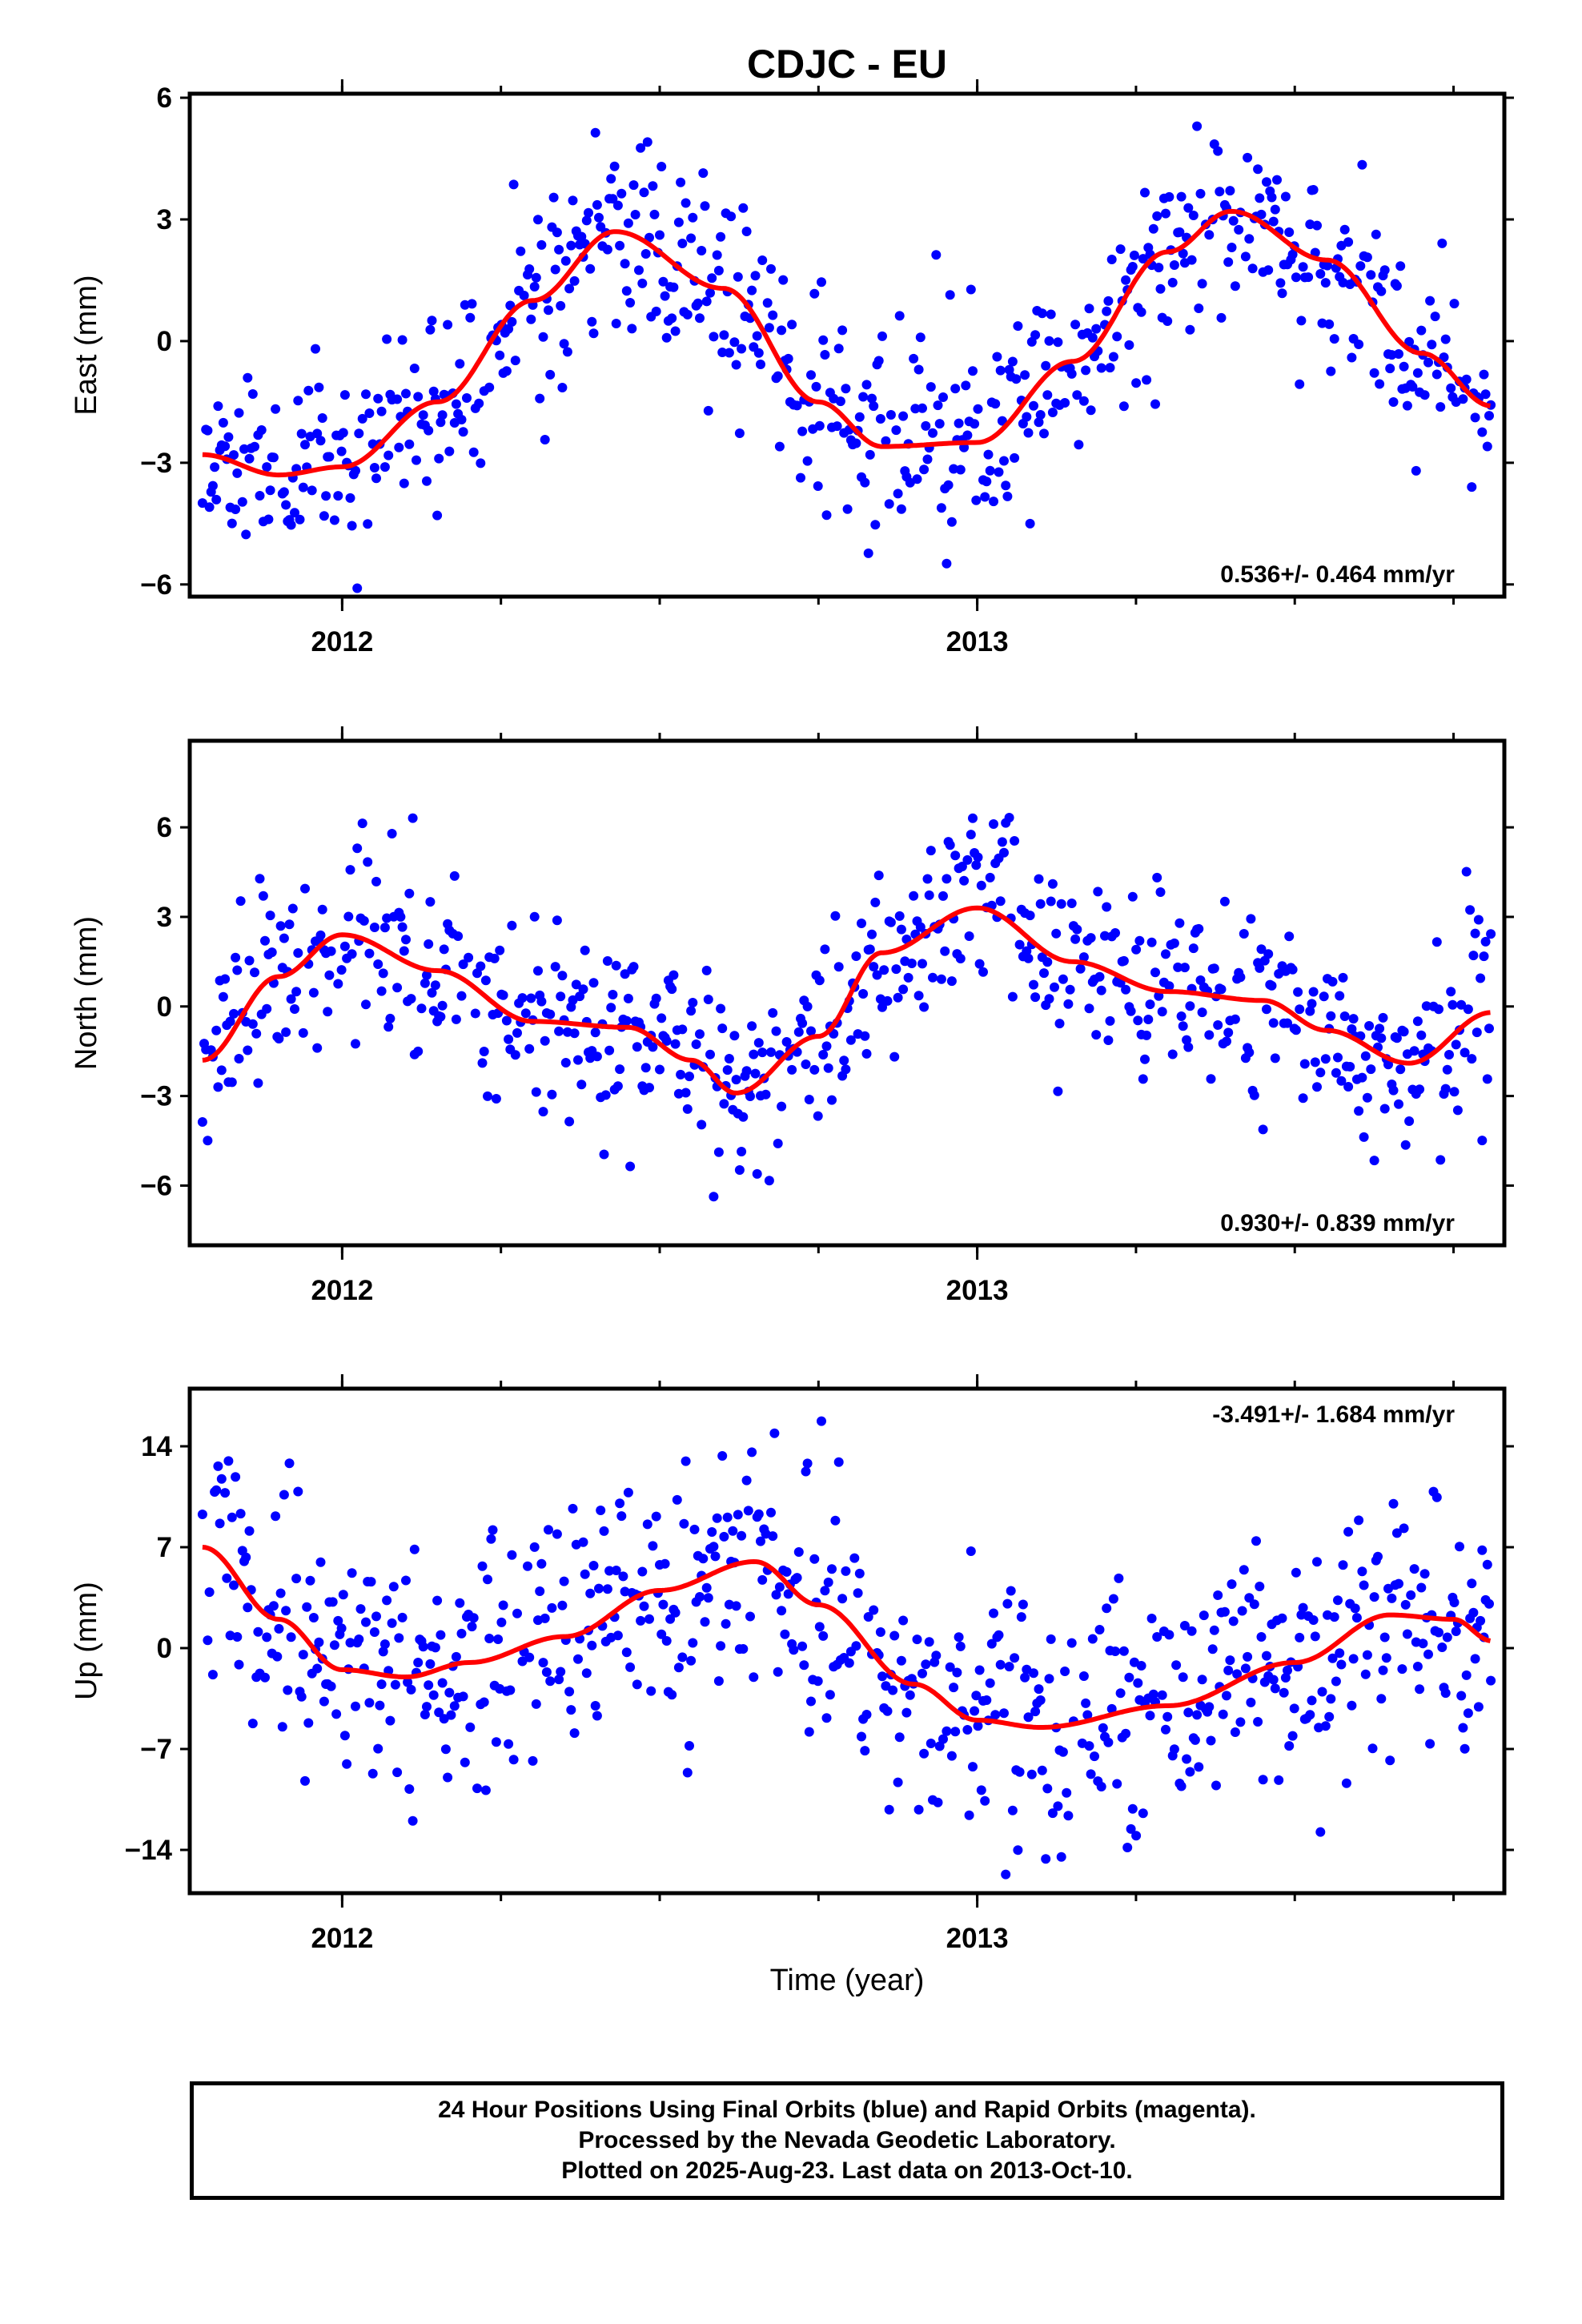  What do you see at coordinates (342, 1290) in the screenshot?
I see `north-x-tick-label: 2012` at bounding box center [342, 1290].